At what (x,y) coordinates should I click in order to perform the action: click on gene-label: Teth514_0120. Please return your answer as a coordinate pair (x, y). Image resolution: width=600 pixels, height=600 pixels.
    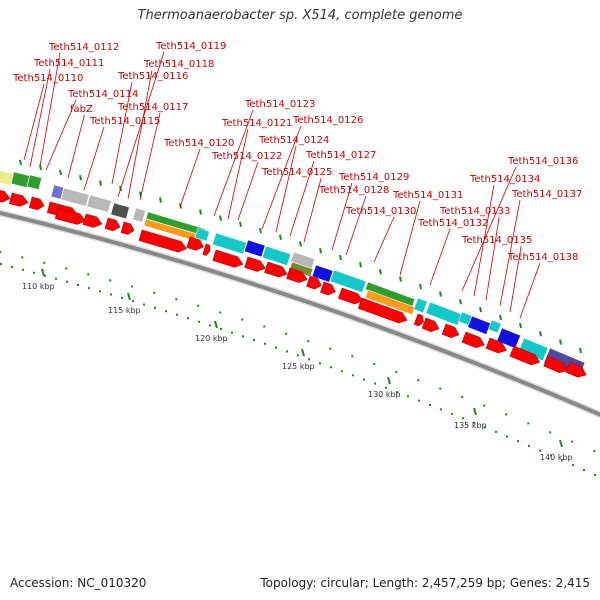
    Looking at the image, I should click on (198, 143).